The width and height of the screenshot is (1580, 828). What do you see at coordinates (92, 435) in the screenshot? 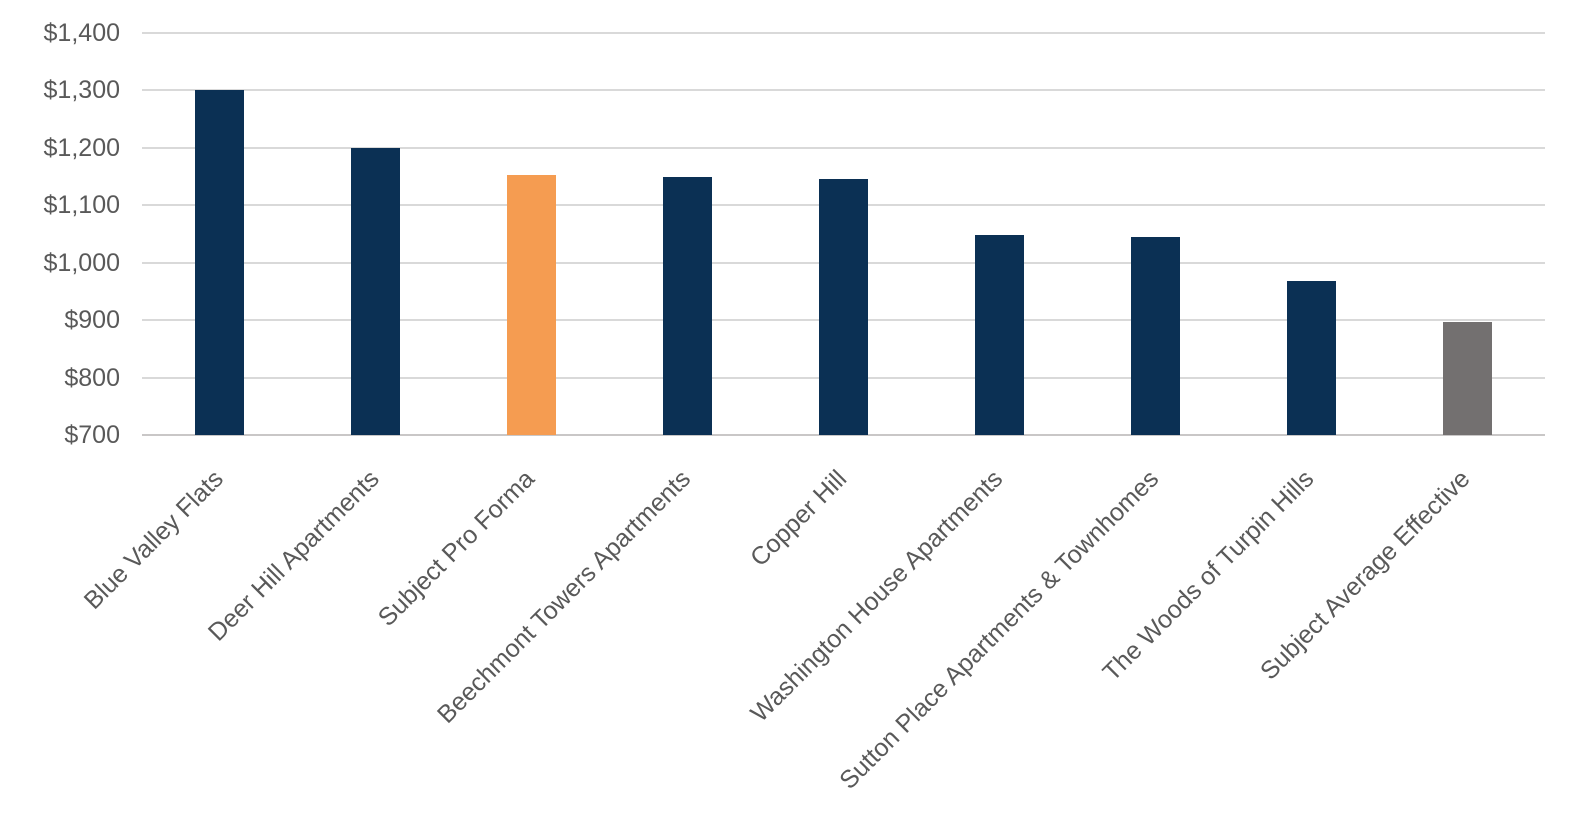
I see `y-axis-tick-label: $700` at bounding box center [92, 435].